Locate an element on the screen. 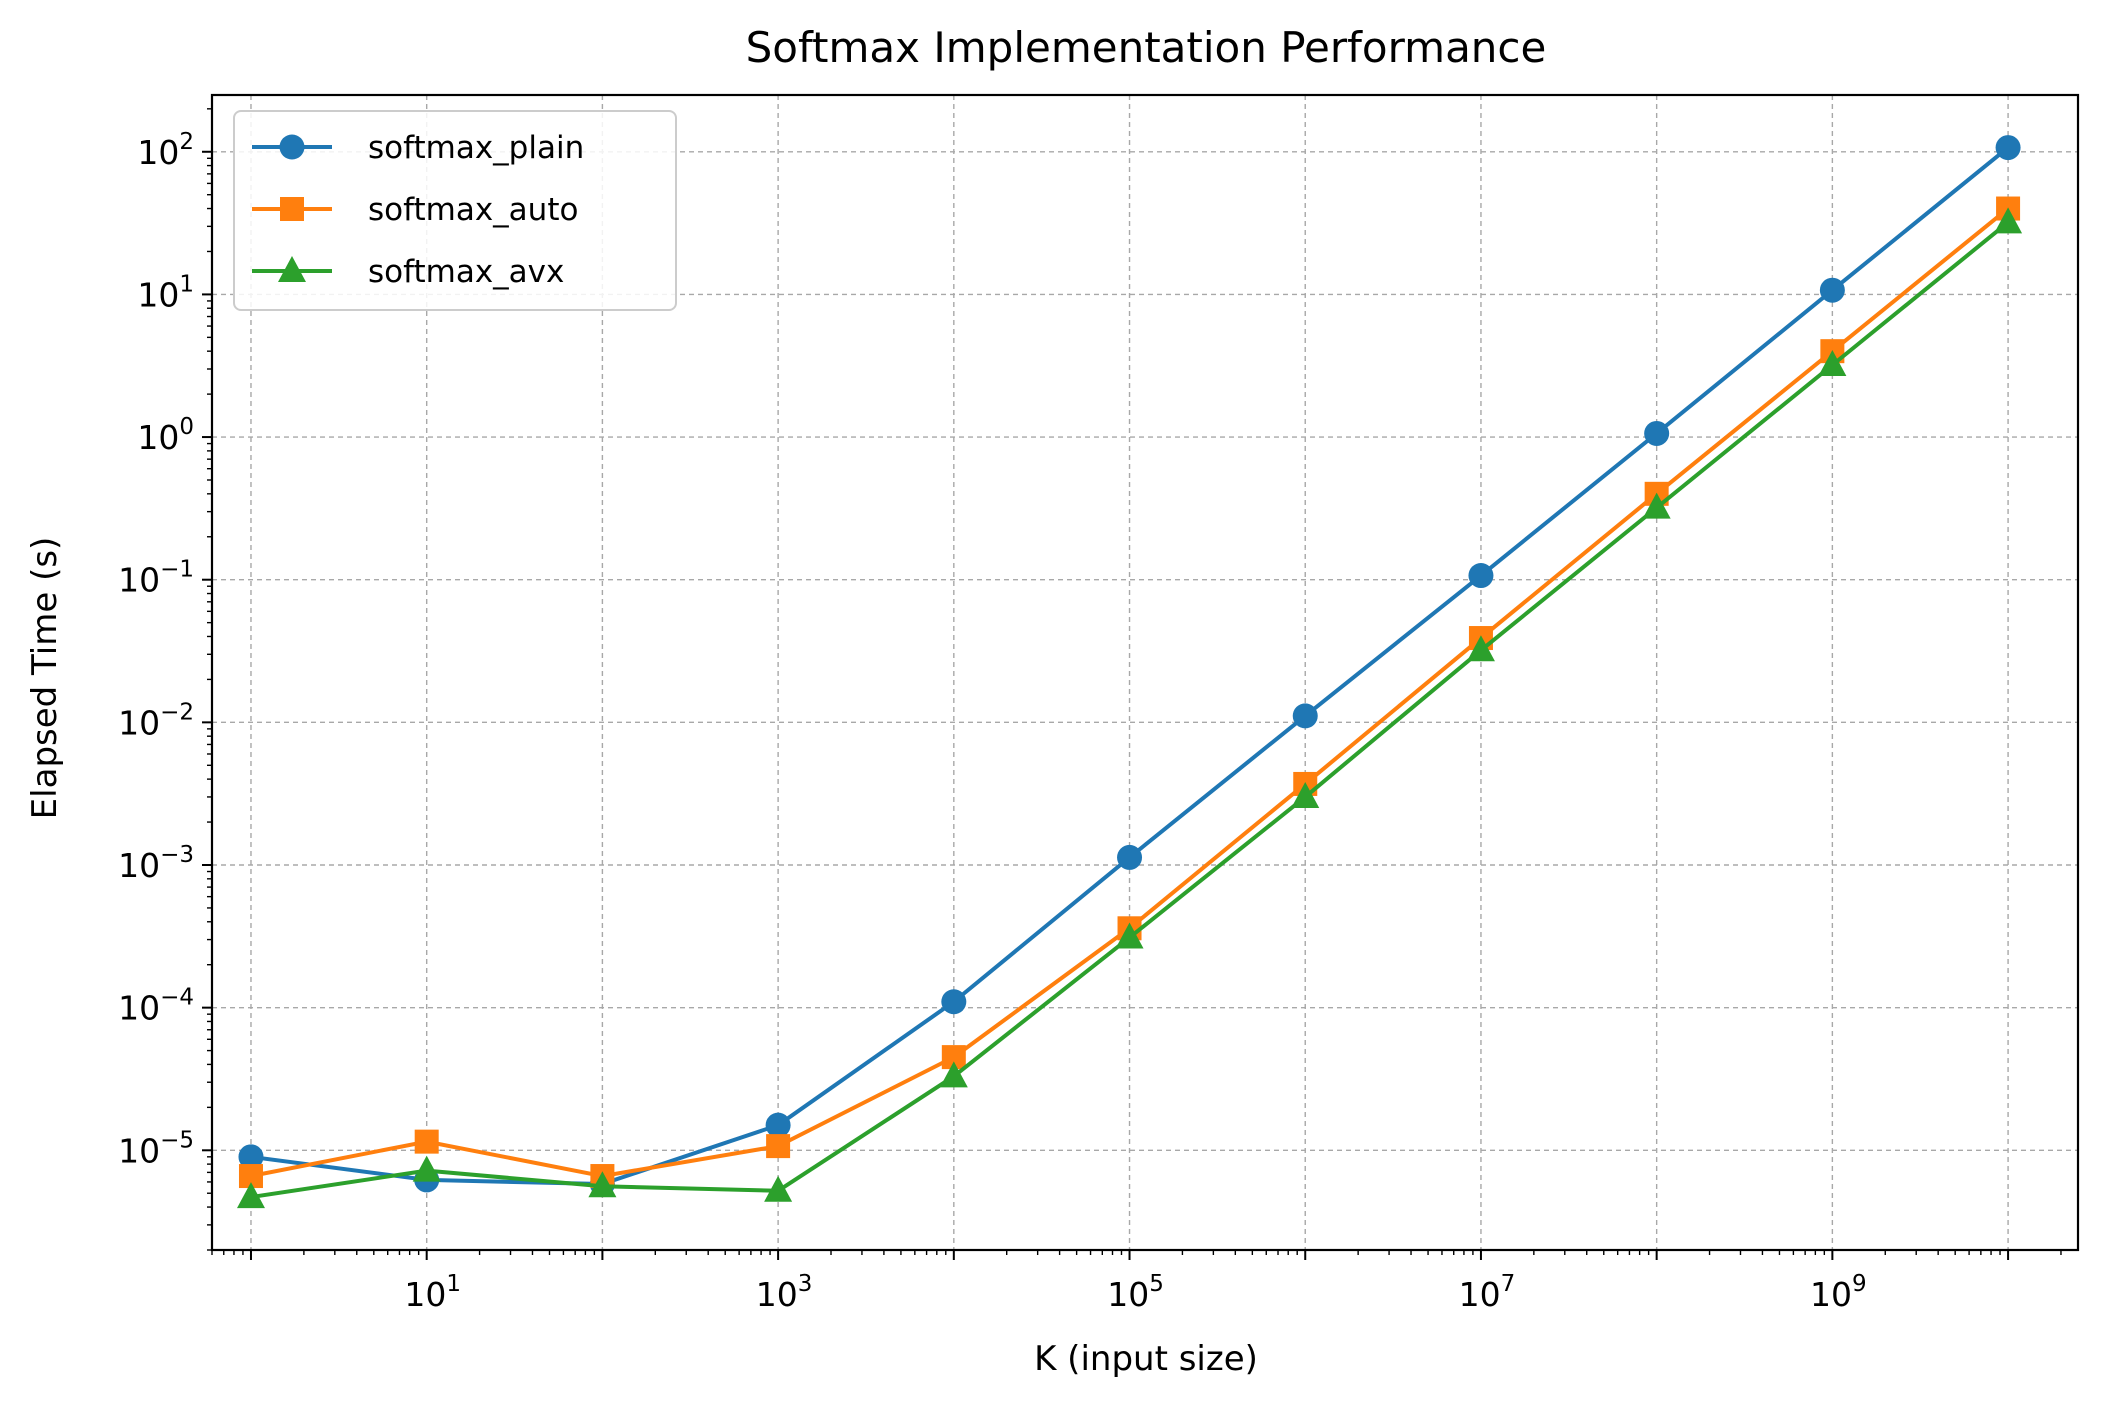 This screenshot has width=2102, height=1404. y-tick-label: 10⁰ is located at coordinates (165, 435).